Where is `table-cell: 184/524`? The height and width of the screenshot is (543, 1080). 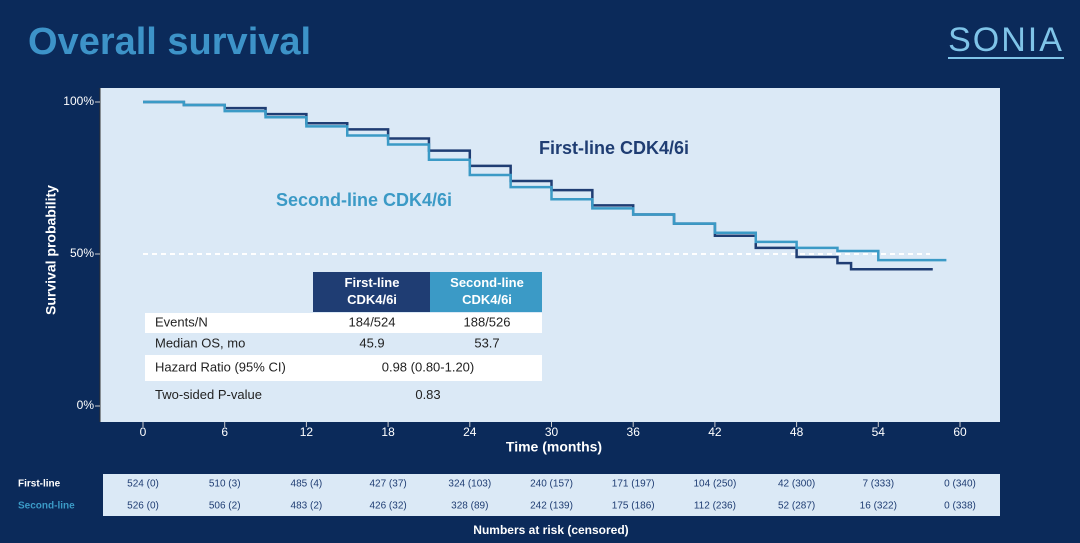
table-cell: 184/524 is located at coordinates (372, 321).